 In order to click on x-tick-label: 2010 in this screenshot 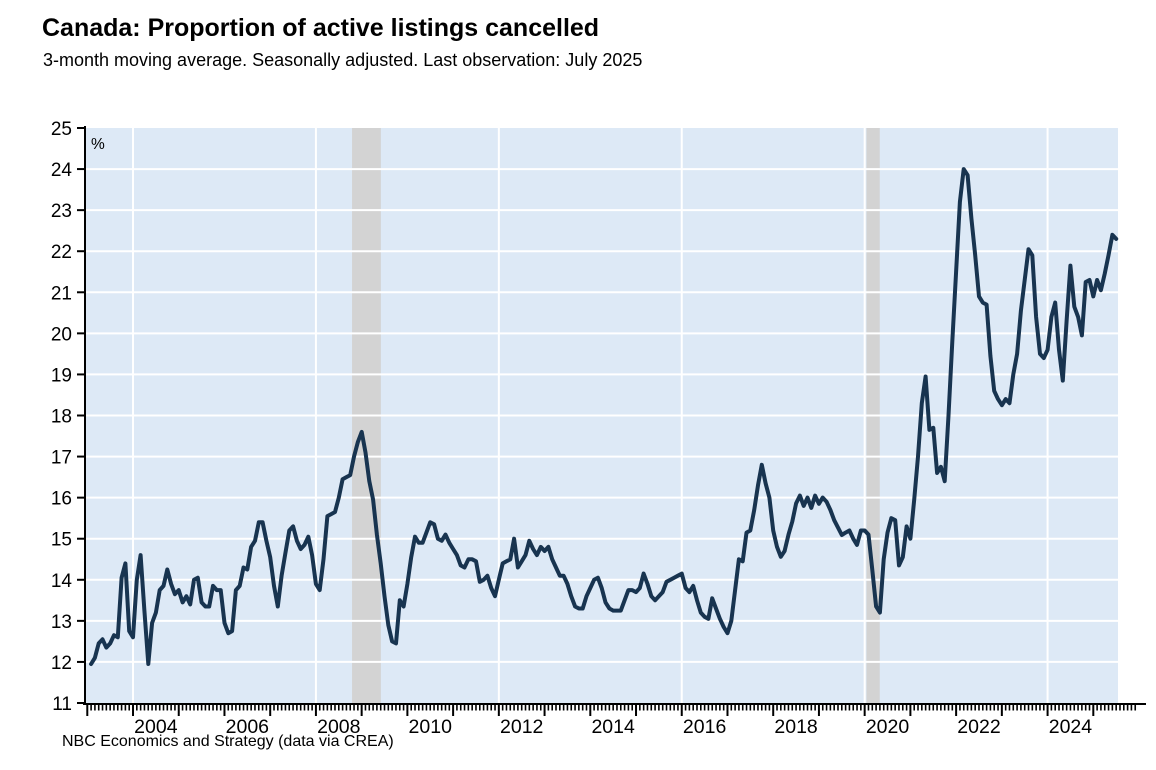, I will do `click(431, 727)`.